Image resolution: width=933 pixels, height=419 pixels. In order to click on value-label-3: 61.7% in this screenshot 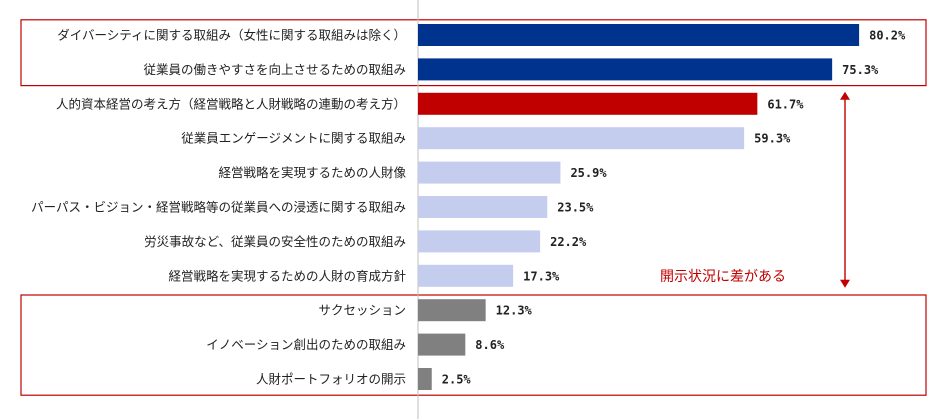, I will do `click(785, 104)`.